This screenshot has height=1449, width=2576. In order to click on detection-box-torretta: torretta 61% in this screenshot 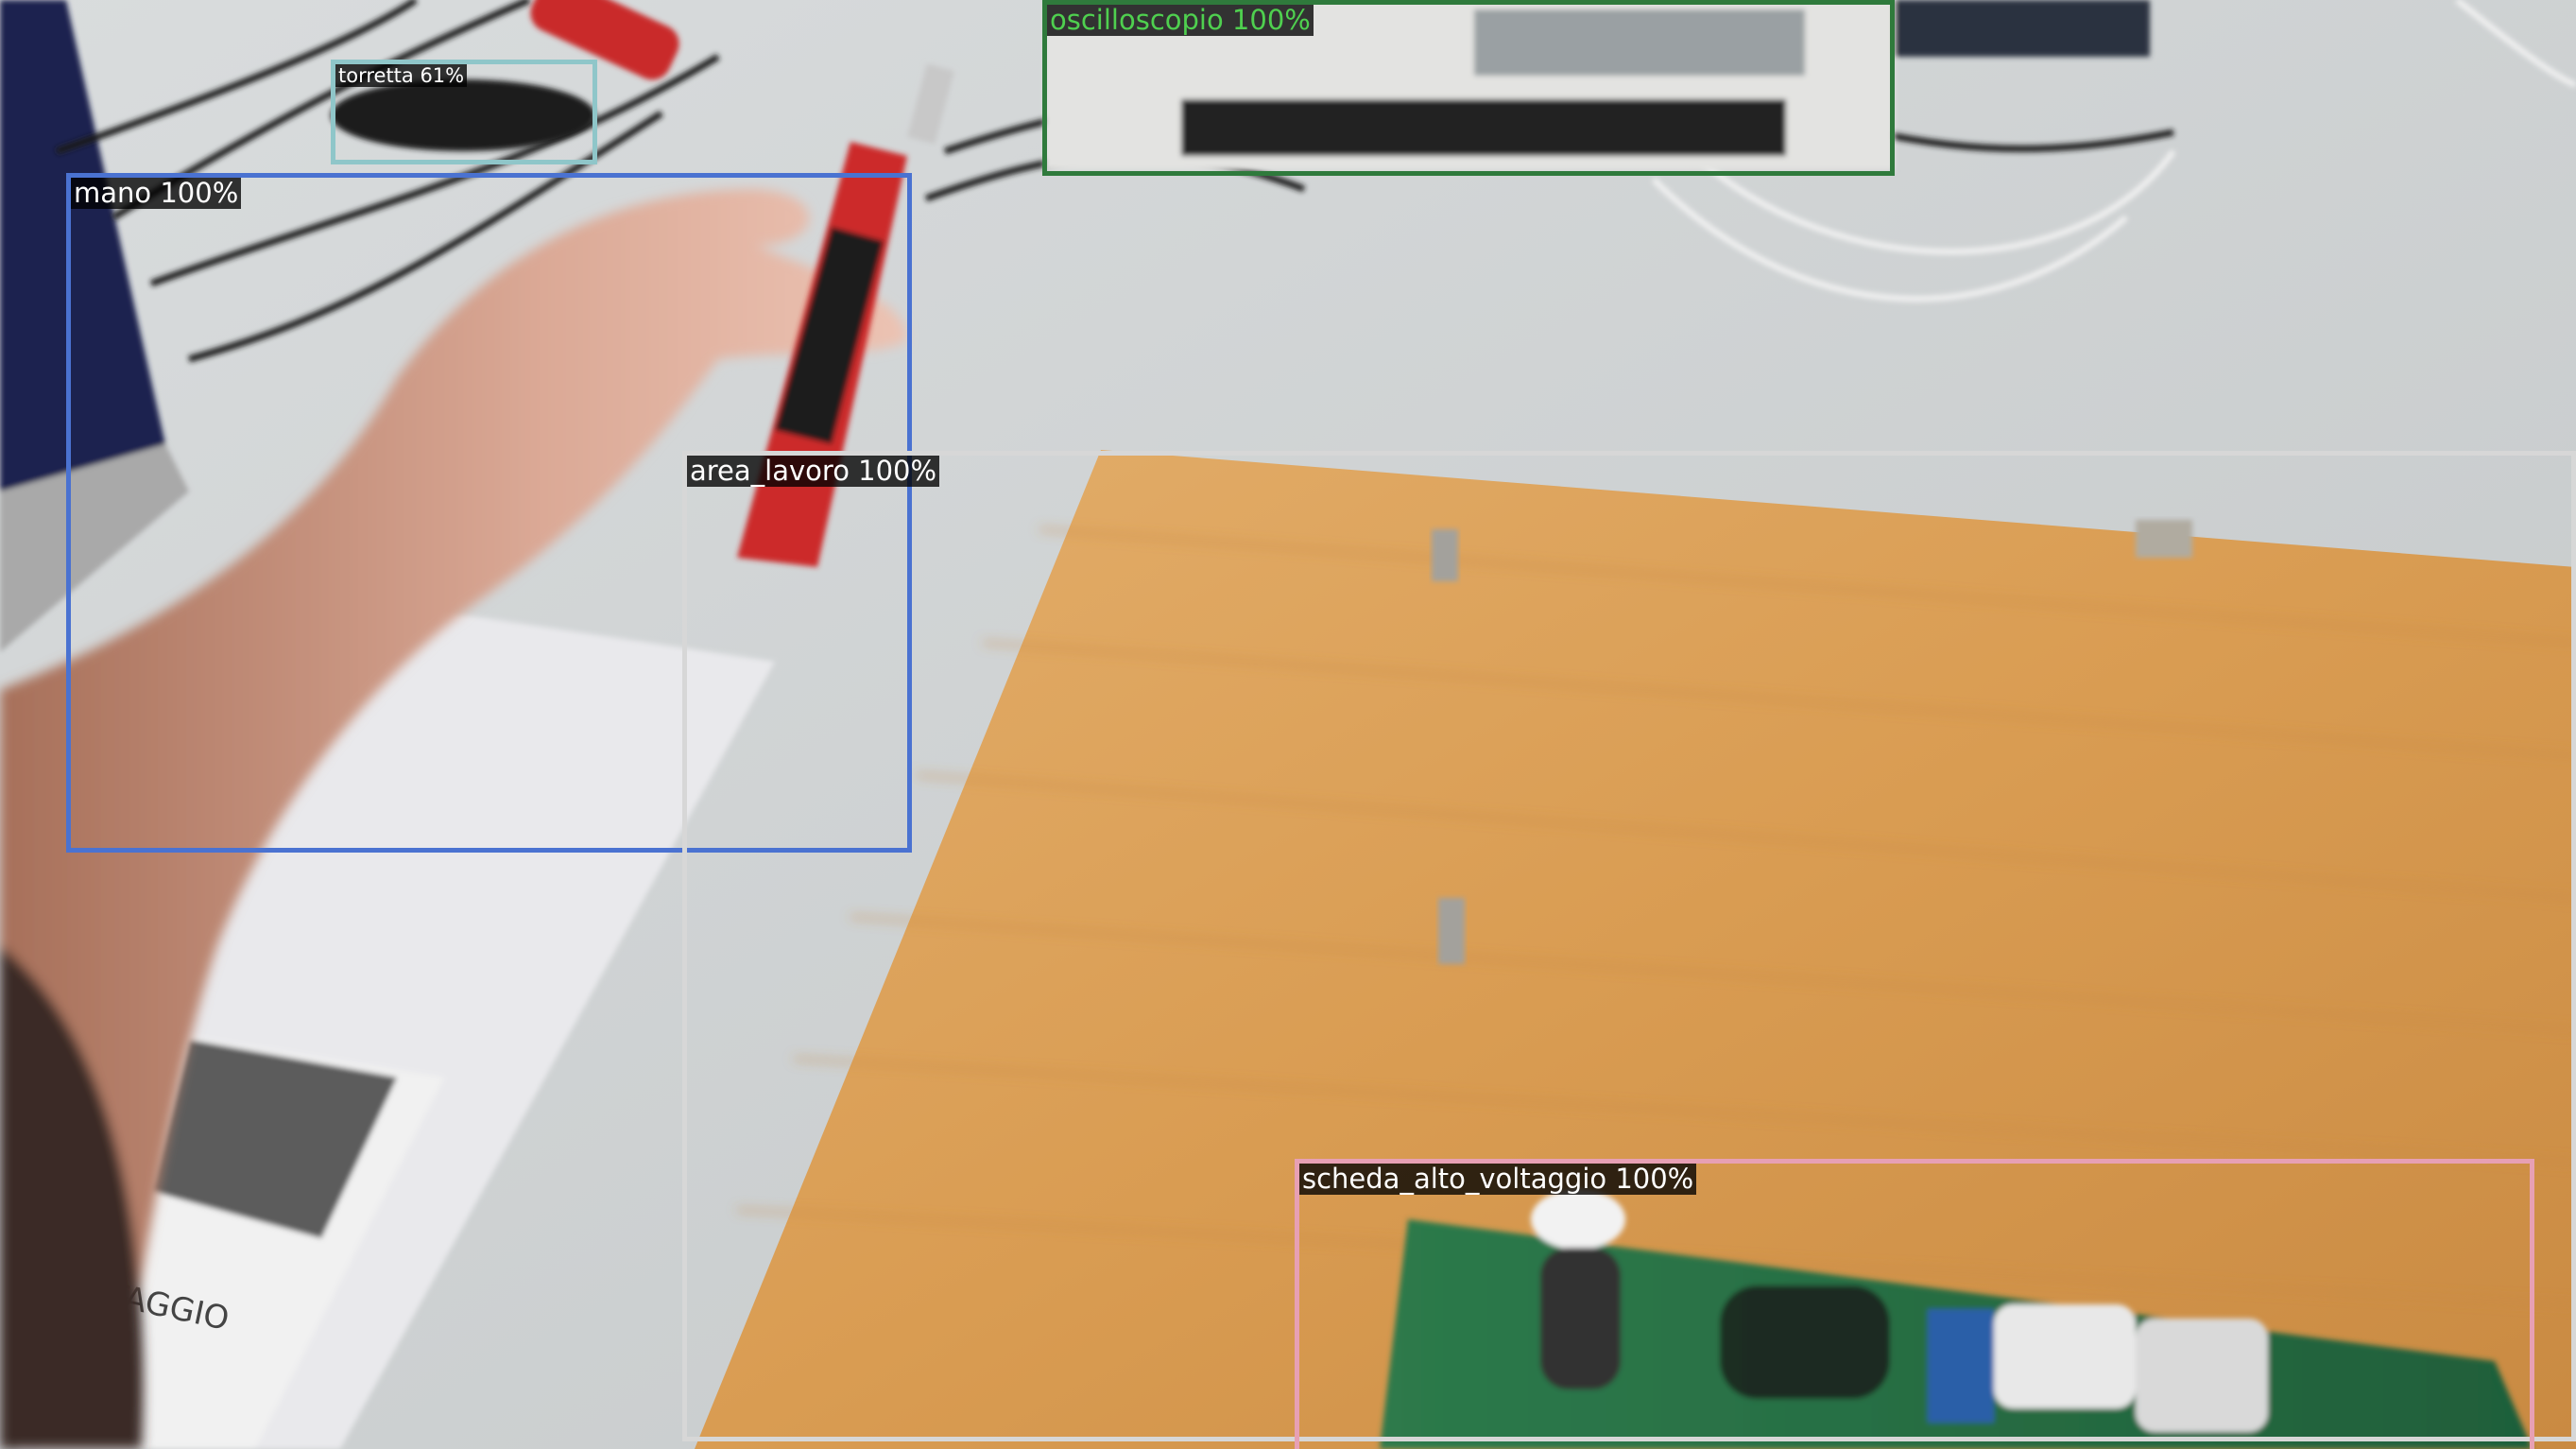, I will do `click(464, 112)`.